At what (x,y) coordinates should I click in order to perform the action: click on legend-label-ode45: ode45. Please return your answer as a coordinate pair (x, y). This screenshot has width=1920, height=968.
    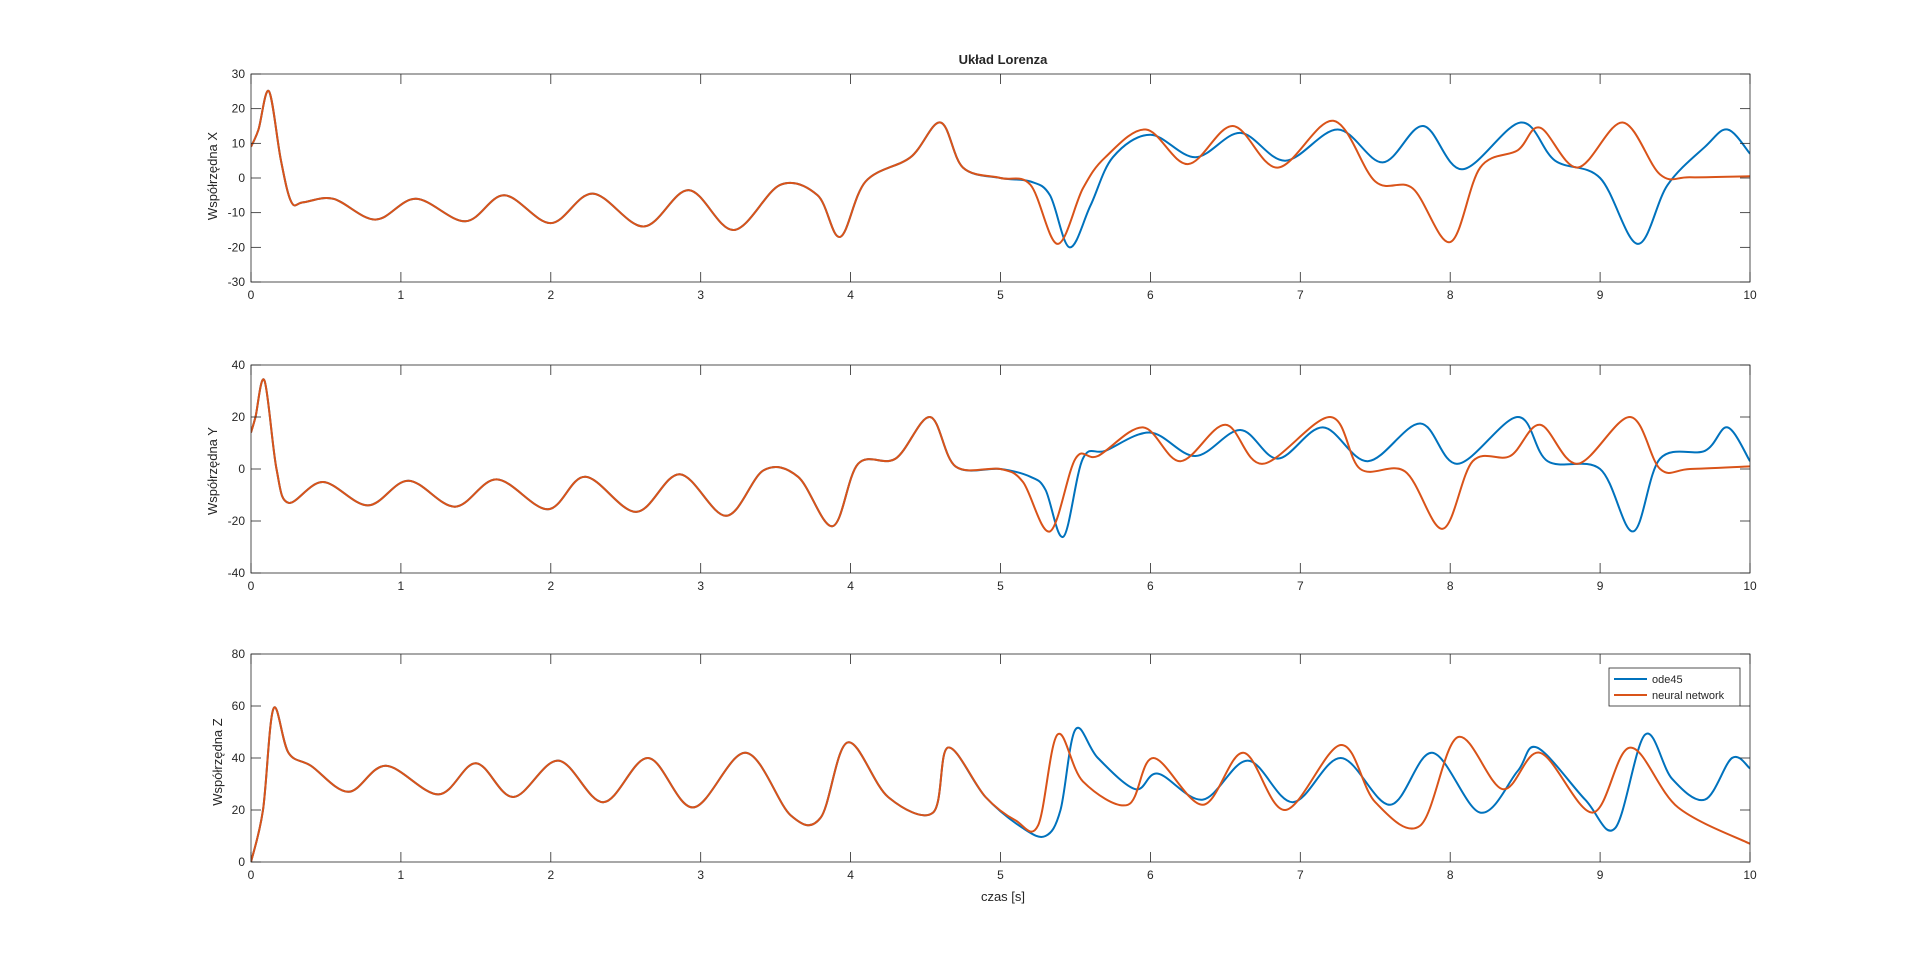
    Looking at the image, I should click on (1667, 680).